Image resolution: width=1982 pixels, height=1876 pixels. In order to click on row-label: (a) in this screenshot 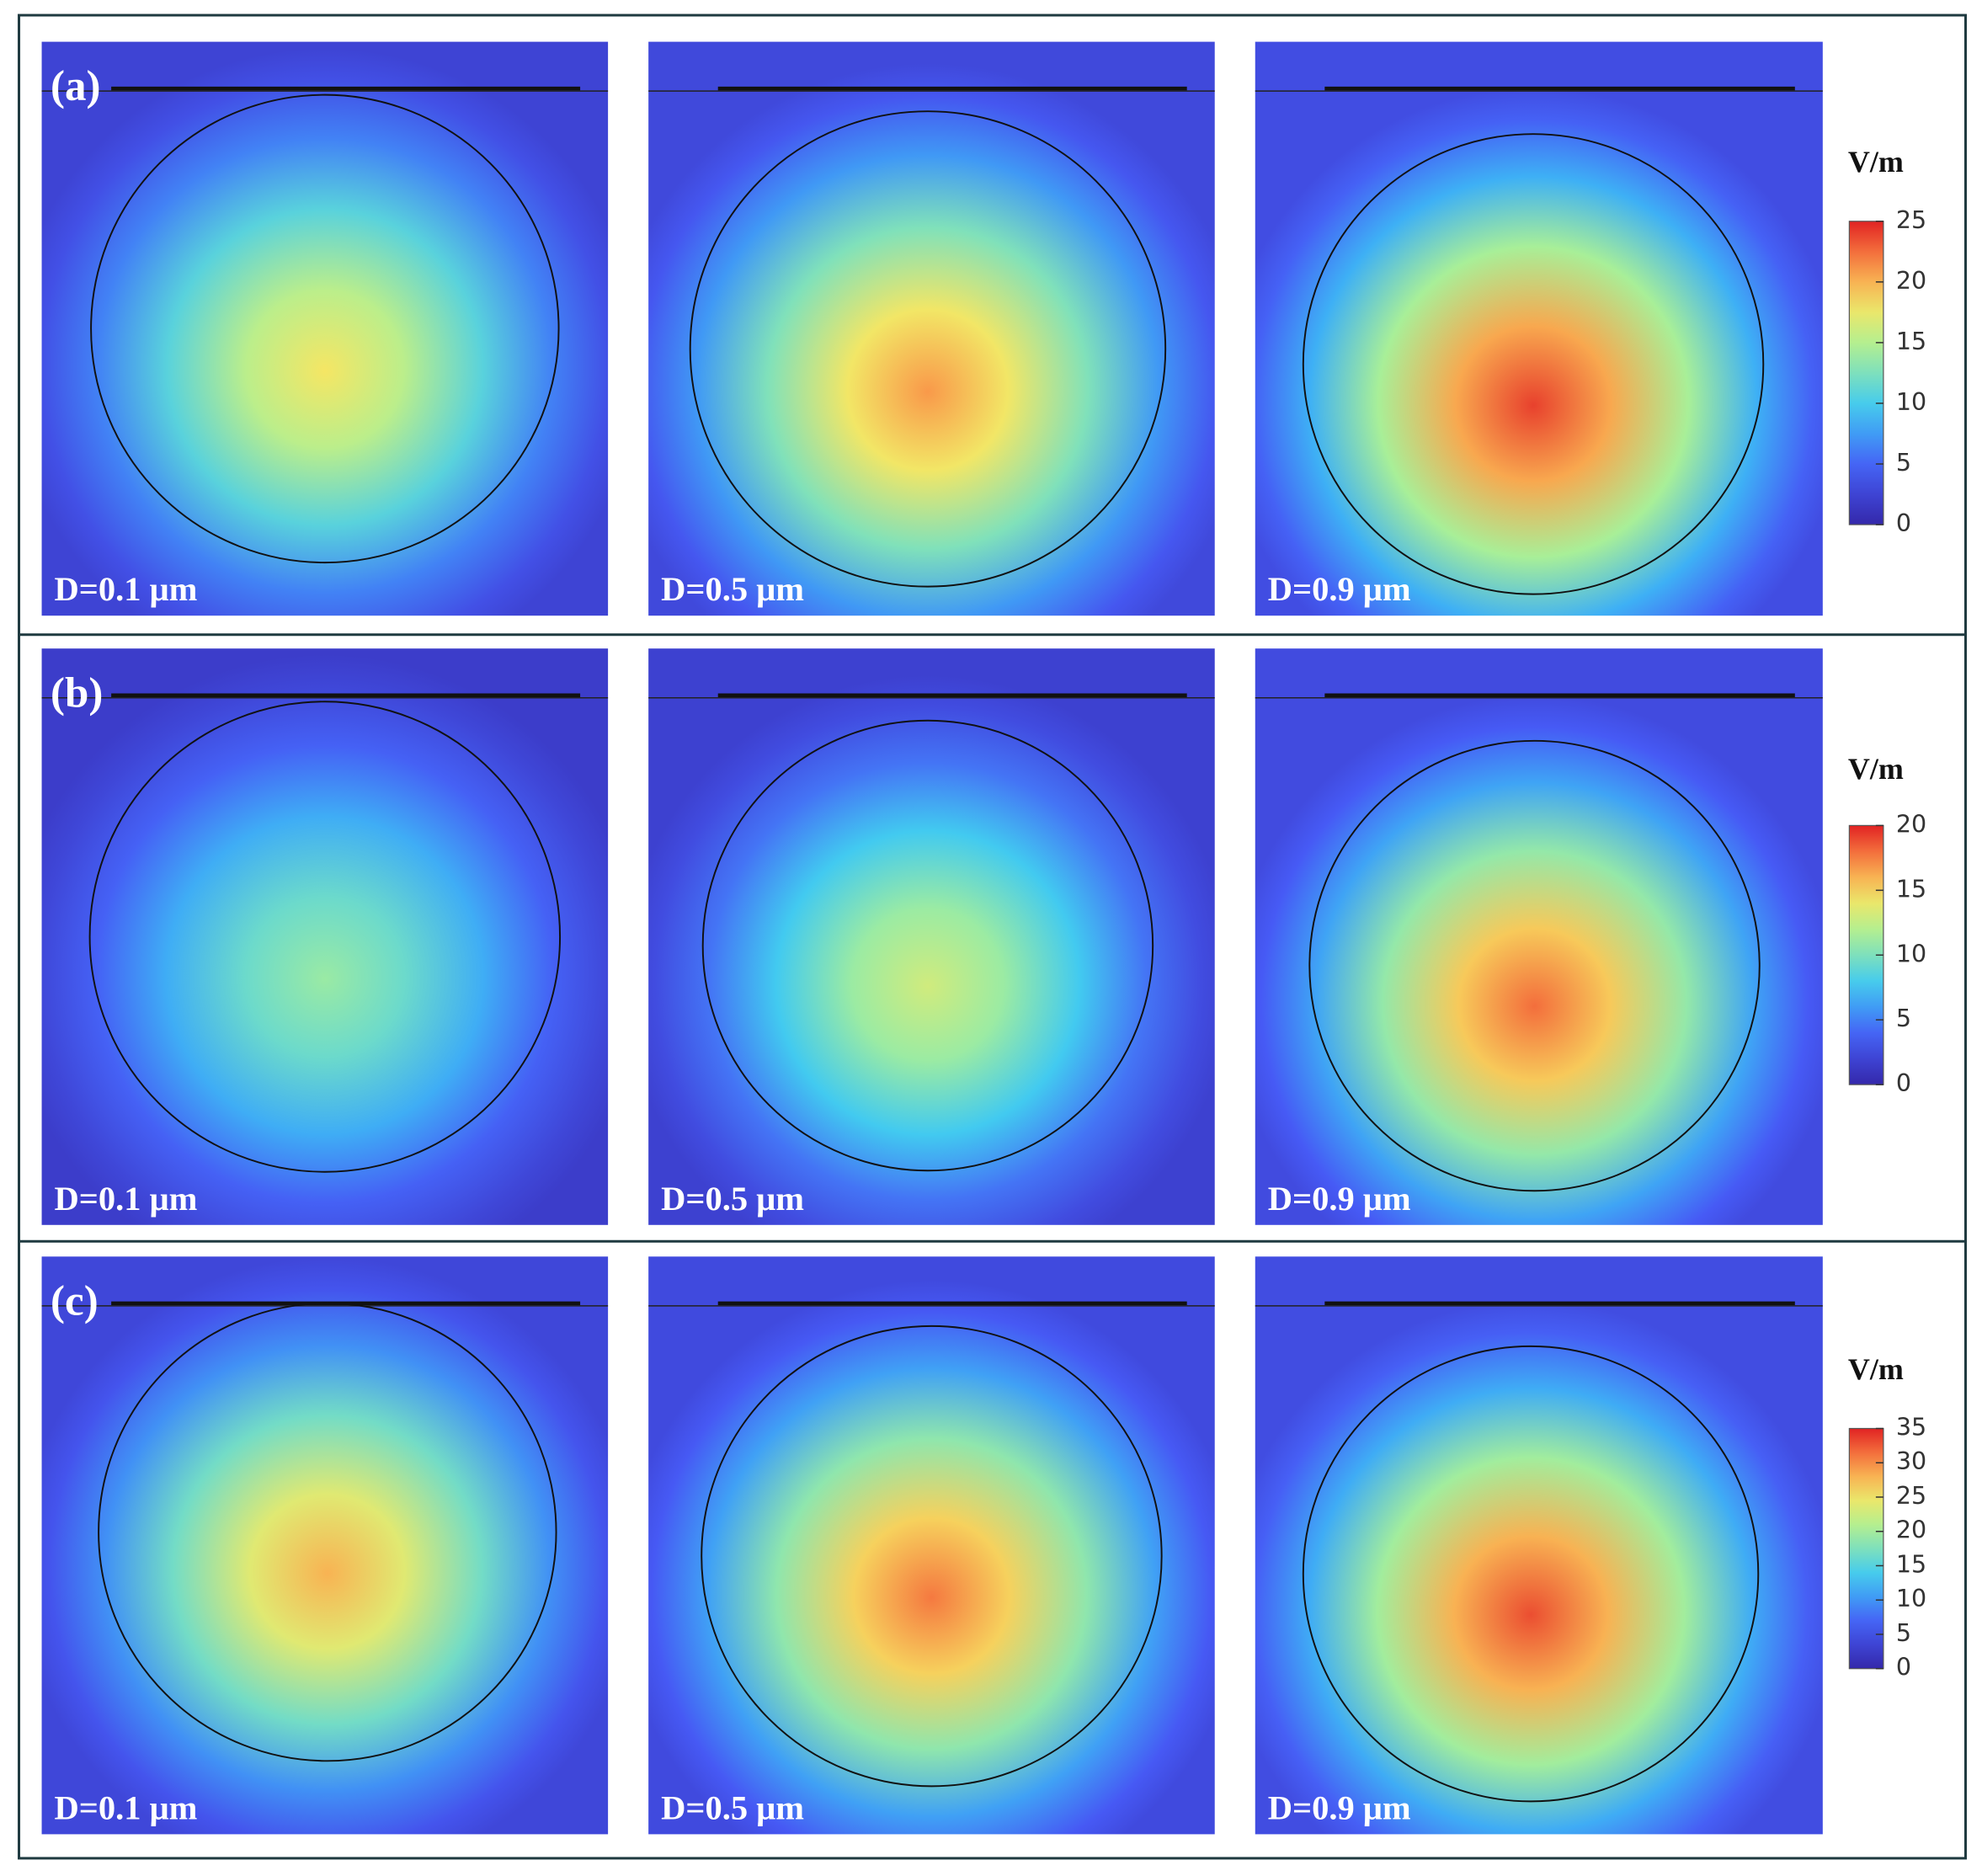, I will do `click(76, 86)`.